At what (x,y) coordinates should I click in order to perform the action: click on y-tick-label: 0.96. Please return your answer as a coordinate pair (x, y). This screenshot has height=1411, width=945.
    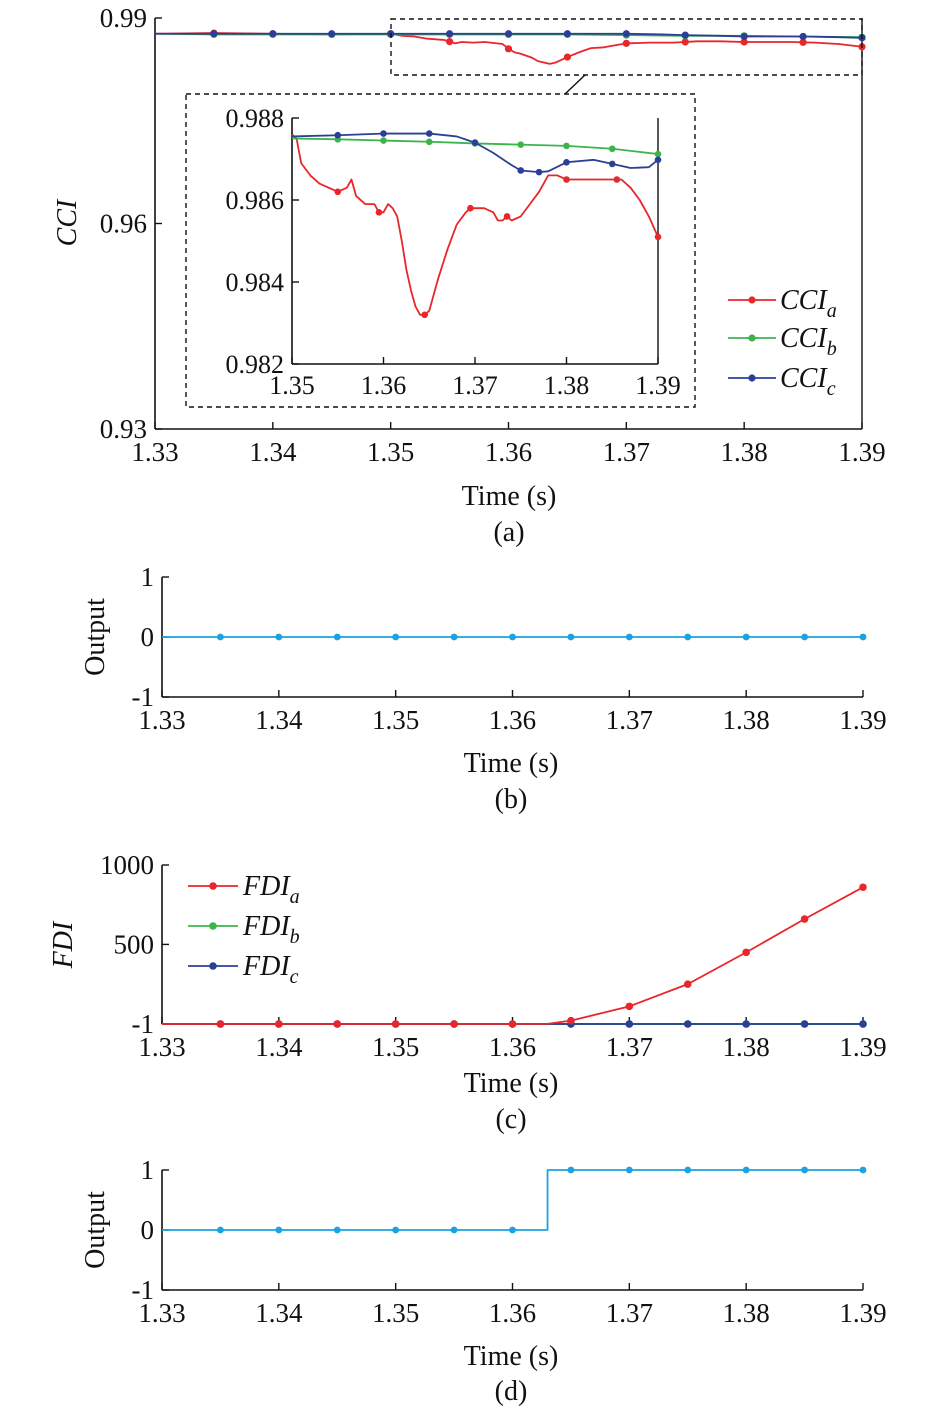
    Looking at the image, I should click on (123, 224).